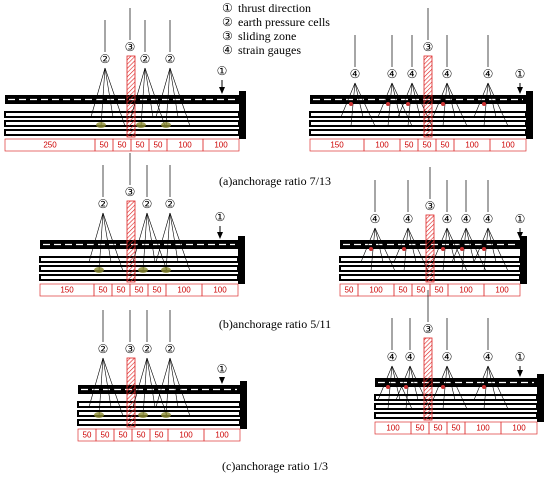 This screenshot has height=477, width=550. What do you see at coordinates (519, 428) in the screenshot?
I see `dim-box` at bounding box center [519, 428].